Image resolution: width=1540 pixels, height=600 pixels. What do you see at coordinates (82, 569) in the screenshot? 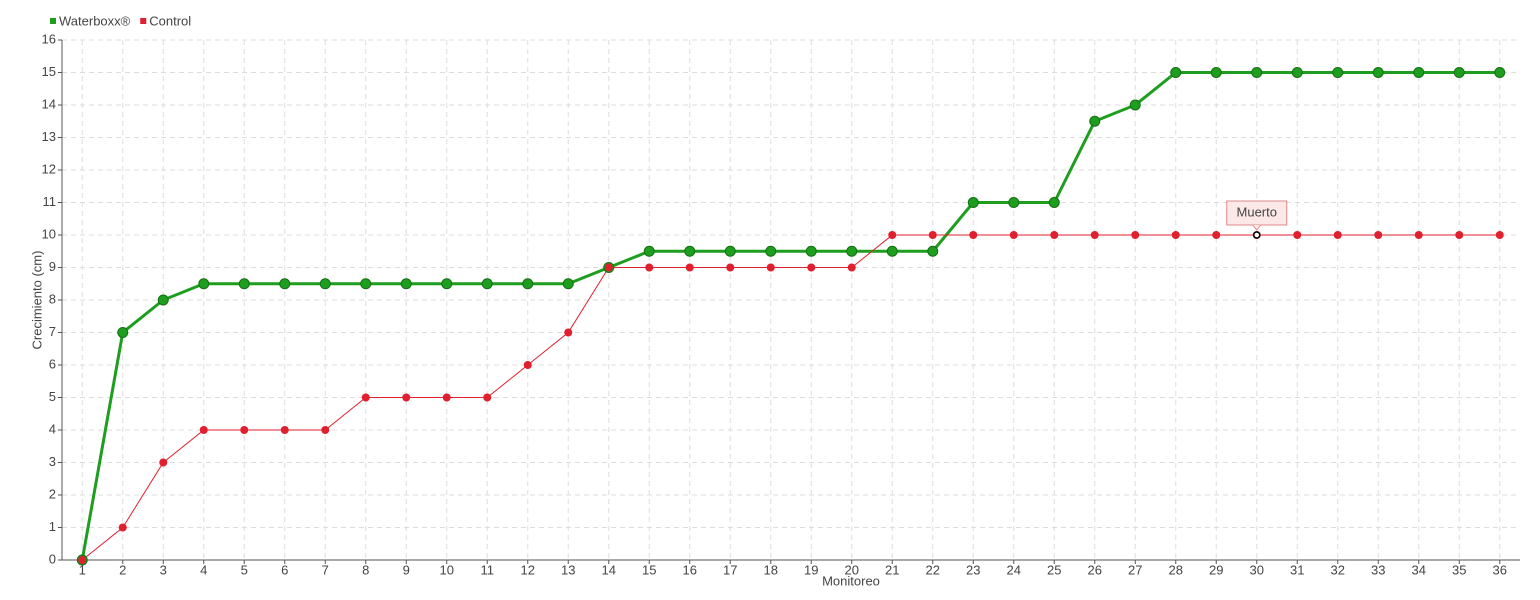
I see `x-tick-label: 1` at bounding box center [82, 569].